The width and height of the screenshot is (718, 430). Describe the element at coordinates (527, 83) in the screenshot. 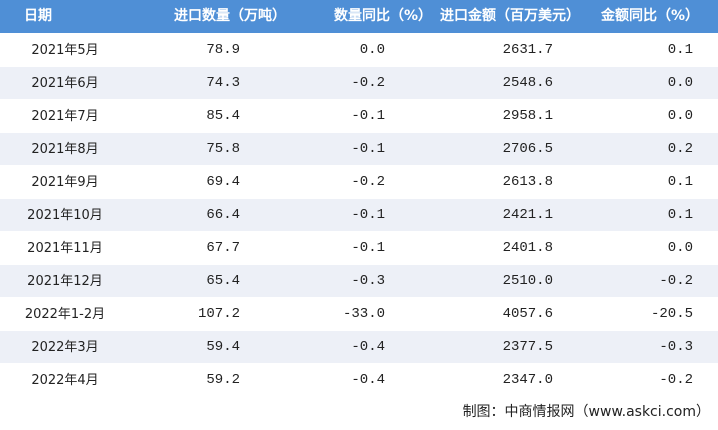

I see `value-cell: 2548.6` at that location.